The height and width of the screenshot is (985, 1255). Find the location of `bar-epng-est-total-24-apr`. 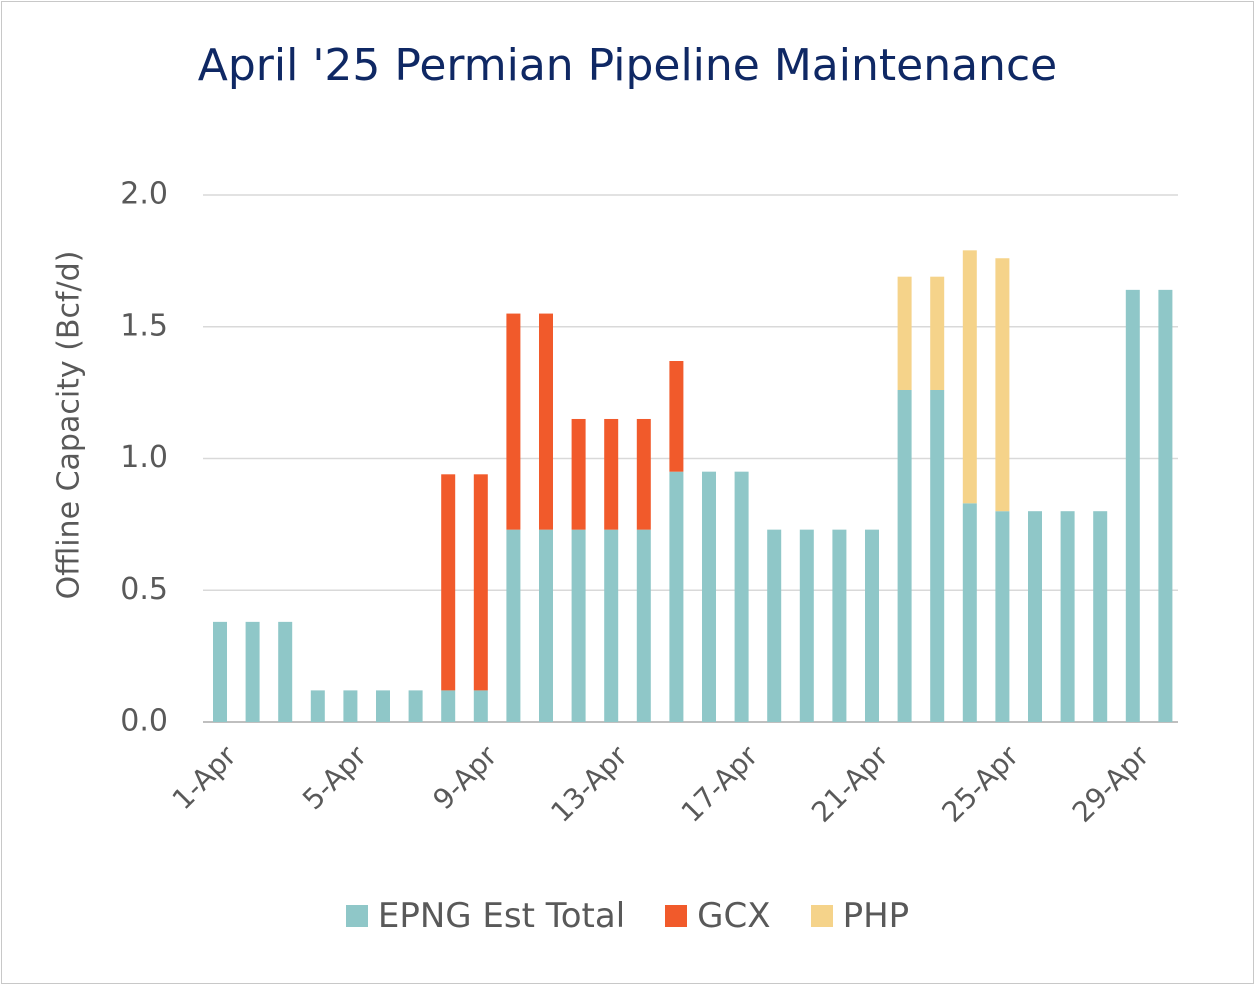

bar-epng-est-total-24-apr is located at coordinates (969, 612).